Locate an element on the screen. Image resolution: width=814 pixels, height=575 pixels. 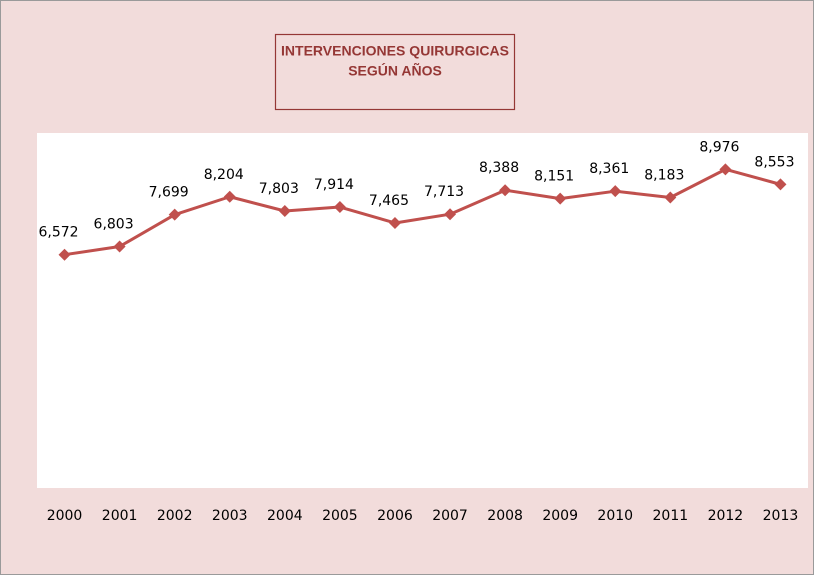
data-label: 6,803 is located at coordinates (114, 224).